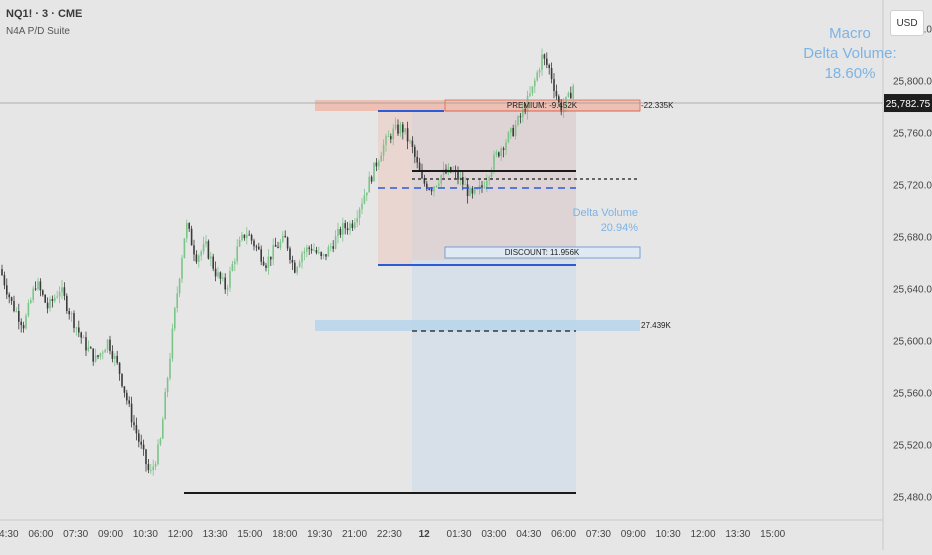 The image size is (932, 555). What do you see at coordinates (38, 31) in the screenshot?
I see `indicator-name: N4A P/D Suite` at bounding box center [38, 31].